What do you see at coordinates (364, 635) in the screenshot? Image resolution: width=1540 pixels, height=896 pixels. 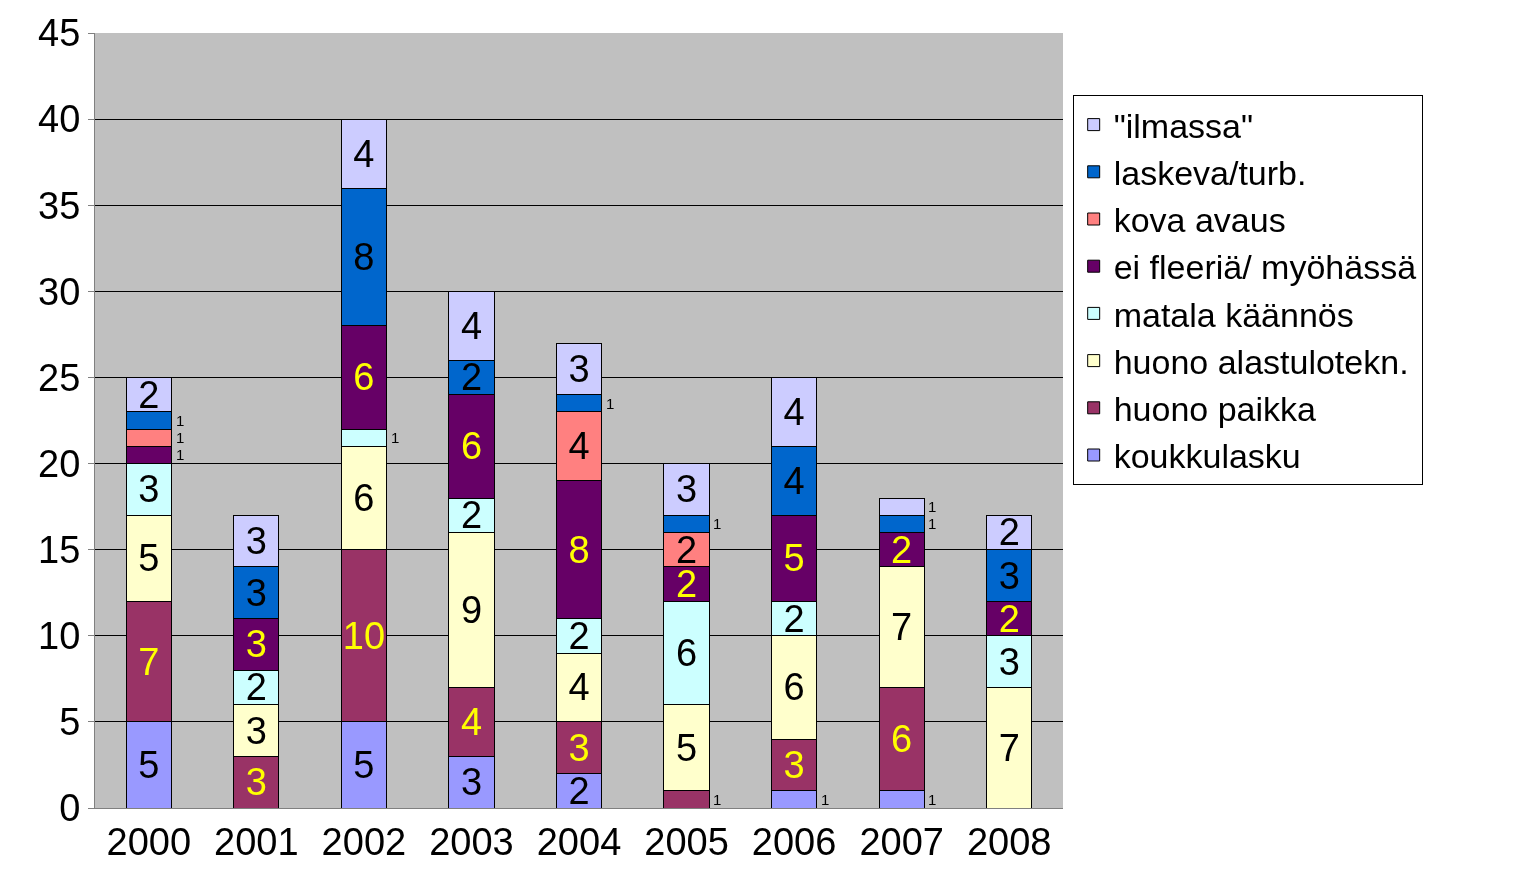 I see `data-label: 10` at bounding box center [364, 635].